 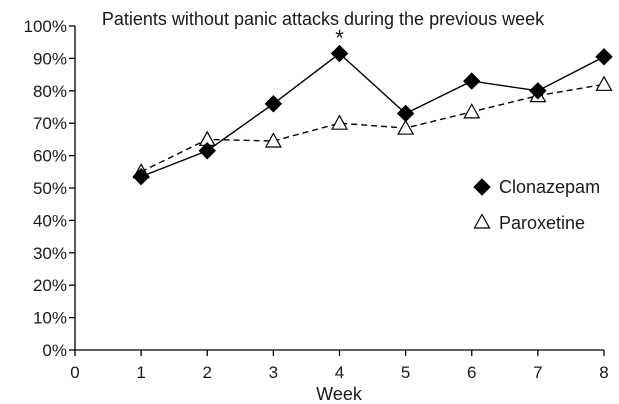 What do you see at coordinates (50, 253) in the screenshot?
I see `y-tick-label: 30%` at bounding box center [50, 253].